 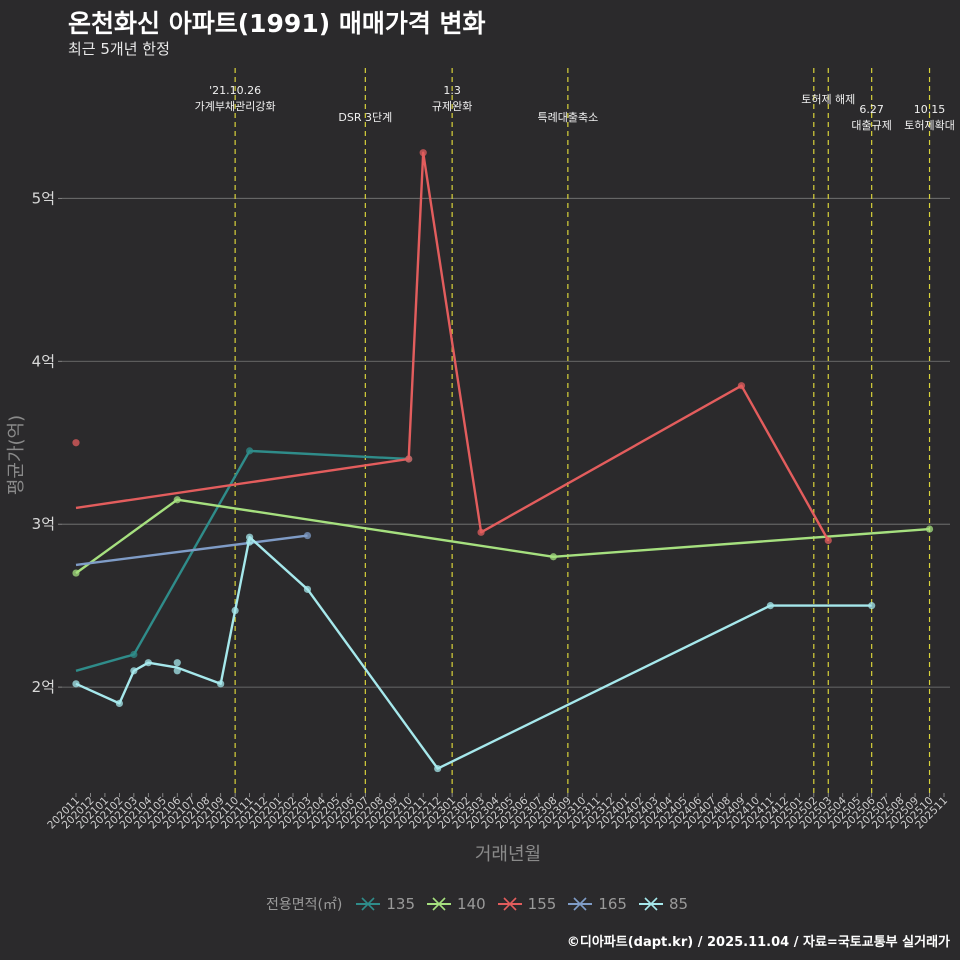 I want to click on event-annotation: 토허제확대, so click(x=929, y=125).